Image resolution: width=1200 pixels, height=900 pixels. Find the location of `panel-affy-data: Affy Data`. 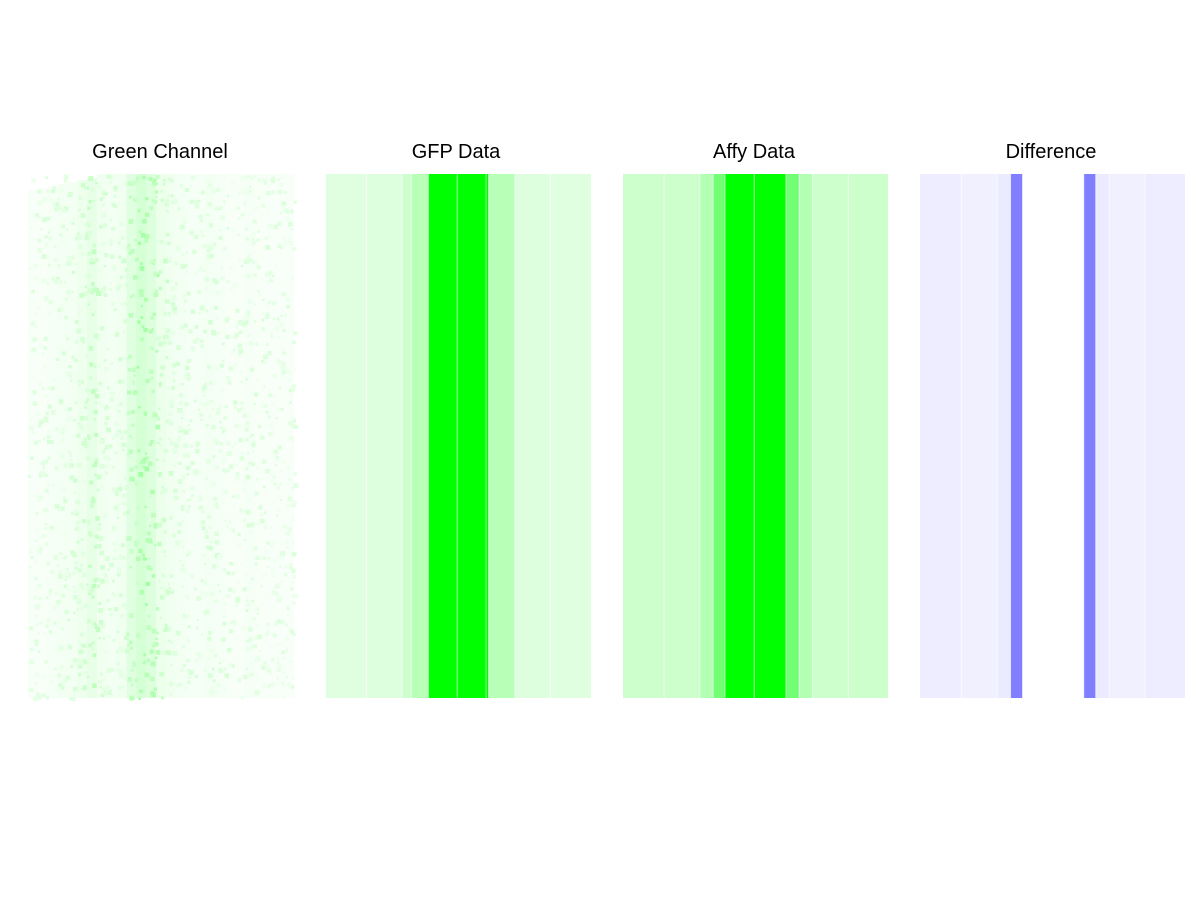

panel-affy-data: Affy Data is located at coordinates (755, 419).